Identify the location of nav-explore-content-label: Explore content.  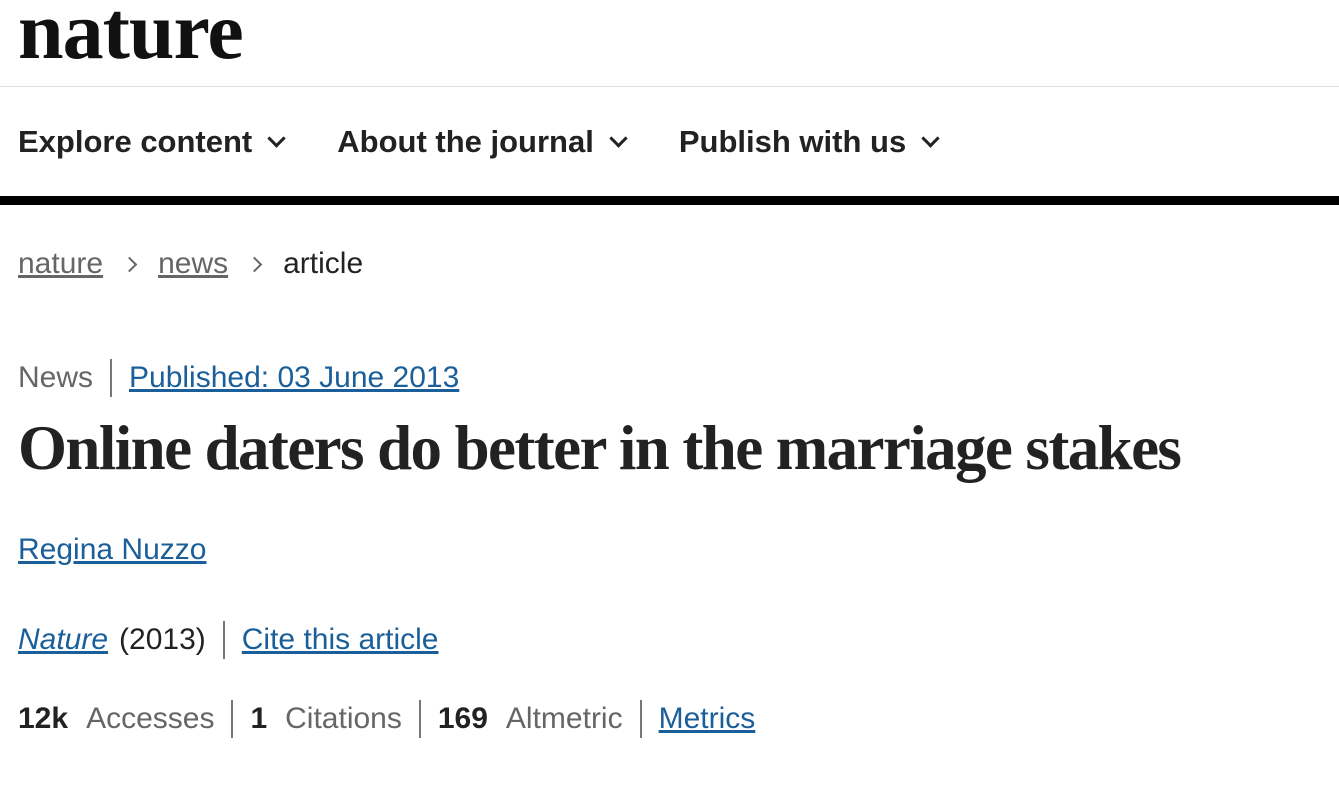
(135, 141).